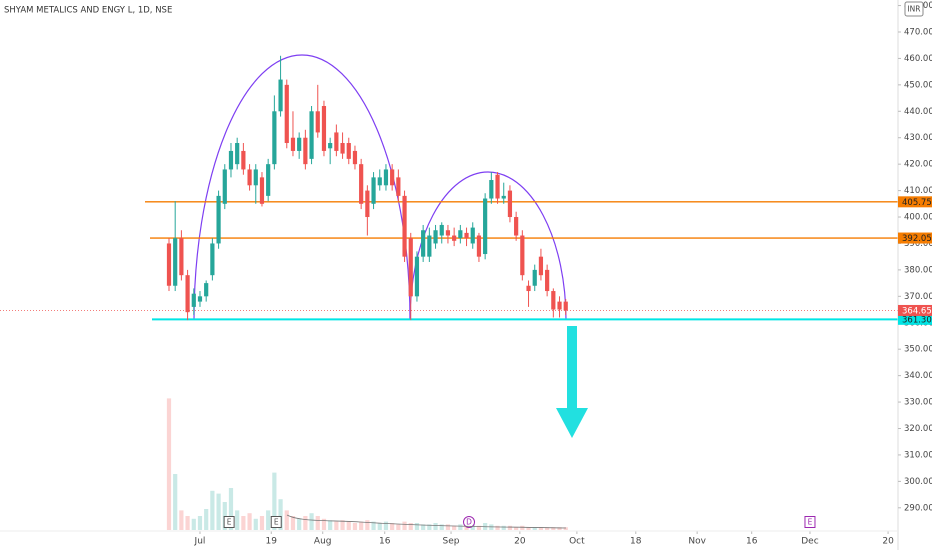  Describe the element at coordinates (577, 542) in the screenshot. I see `x-tick-label: Oct` at that location.